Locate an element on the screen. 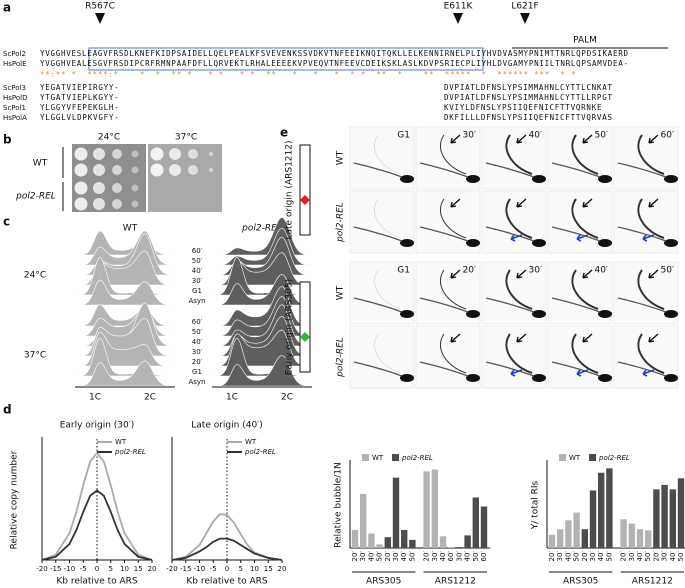 The height and width of the screenshot is (588, 685). sequence: DVPIATLDFNSLYPSIMMAHNLCYTTLLRPGT is located at coordinates (528, 97).